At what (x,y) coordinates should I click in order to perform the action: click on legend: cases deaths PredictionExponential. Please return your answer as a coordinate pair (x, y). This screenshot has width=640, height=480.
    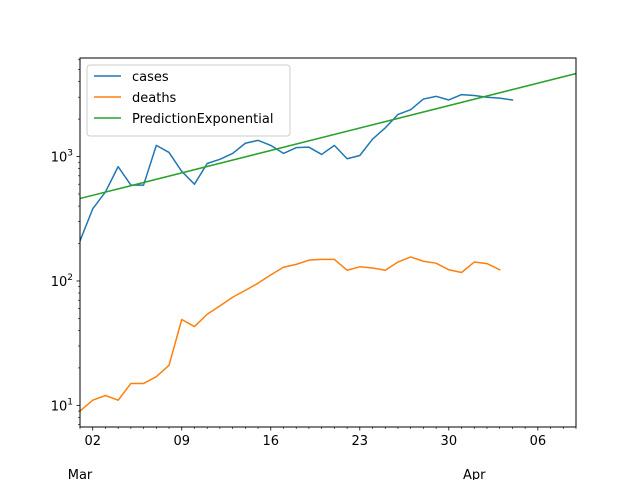
    Looking at the image, I should click on (188, 100).